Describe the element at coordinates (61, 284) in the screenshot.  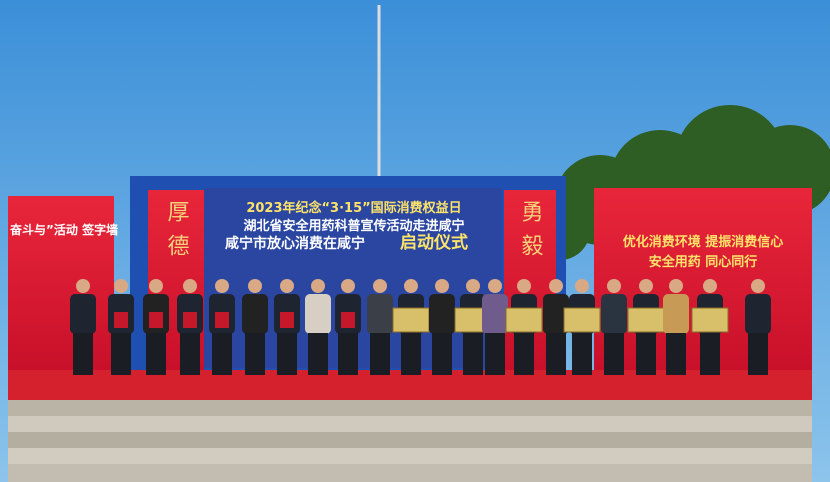
I see `left-board` at that location.